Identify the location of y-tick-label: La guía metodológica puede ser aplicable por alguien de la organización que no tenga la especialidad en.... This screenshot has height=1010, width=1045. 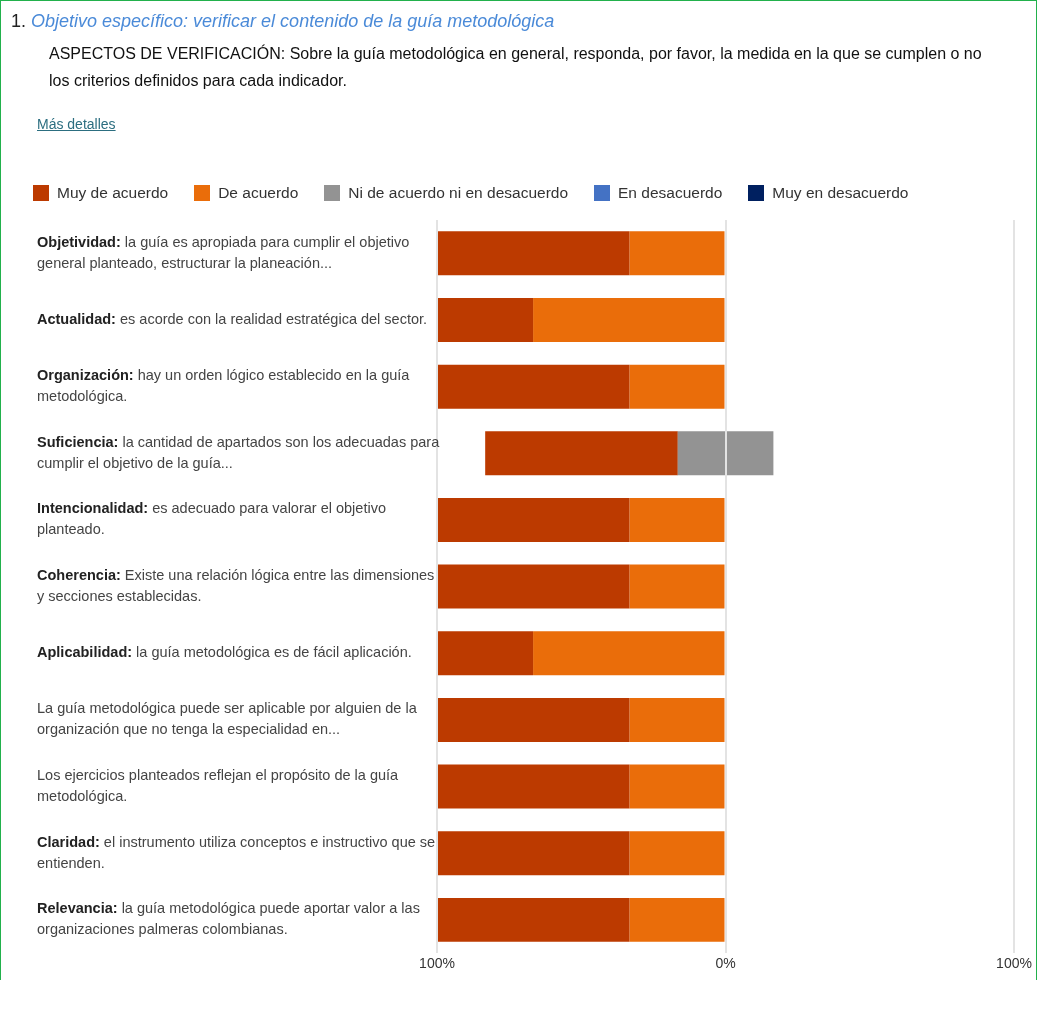
(227, 719).